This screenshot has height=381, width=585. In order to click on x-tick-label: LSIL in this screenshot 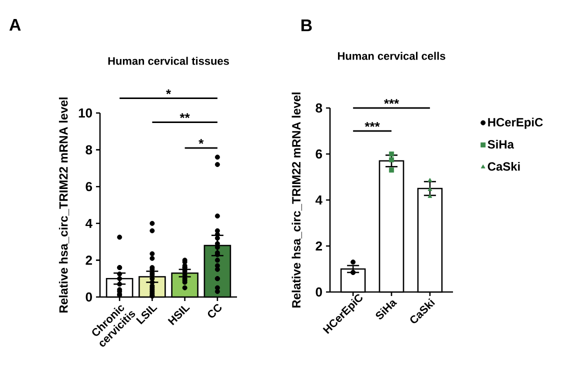, I will do `click(147, 315)`.